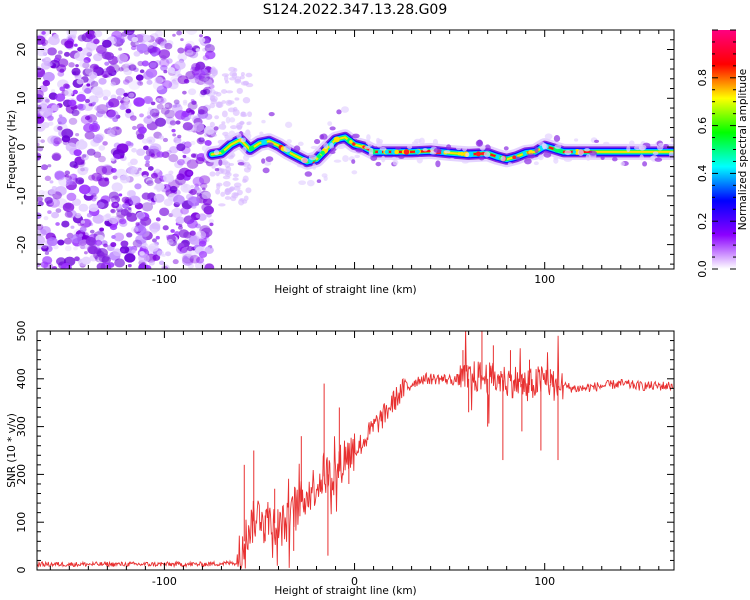 Image resolution: width=750 pixels, height=600 pixels. I want to click on figure-title: S124.2022.347.13.28.G09, so click(355, 10).